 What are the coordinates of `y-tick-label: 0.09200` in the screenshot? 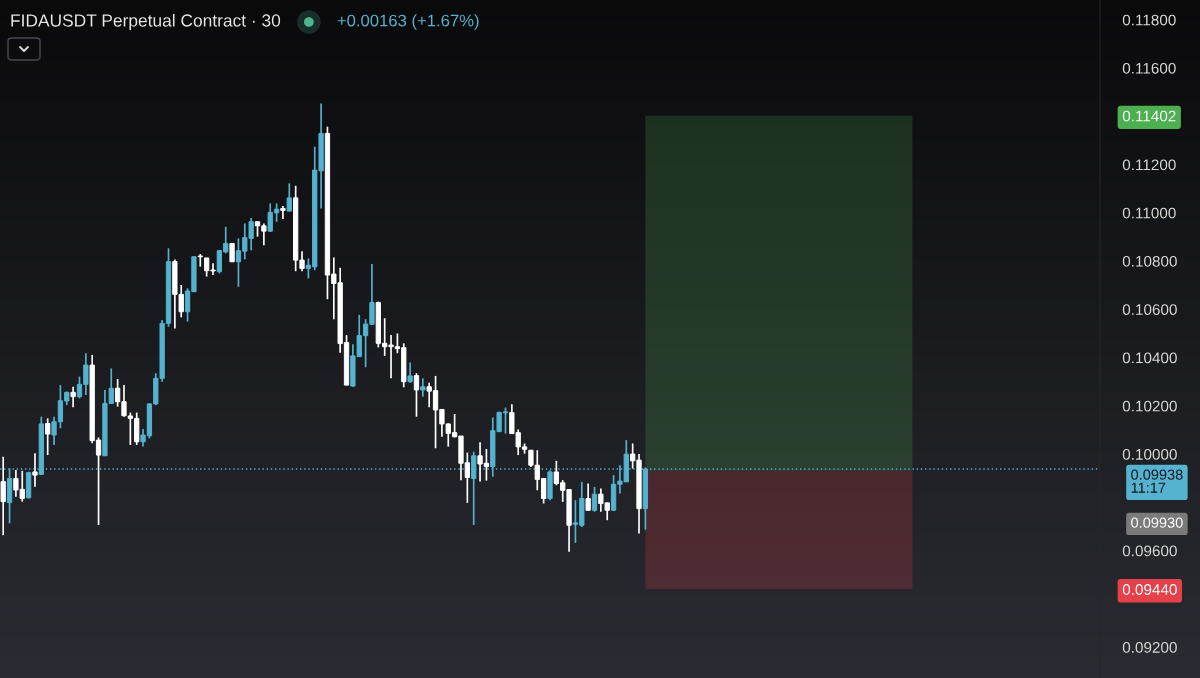 It's located at (1149, 647).